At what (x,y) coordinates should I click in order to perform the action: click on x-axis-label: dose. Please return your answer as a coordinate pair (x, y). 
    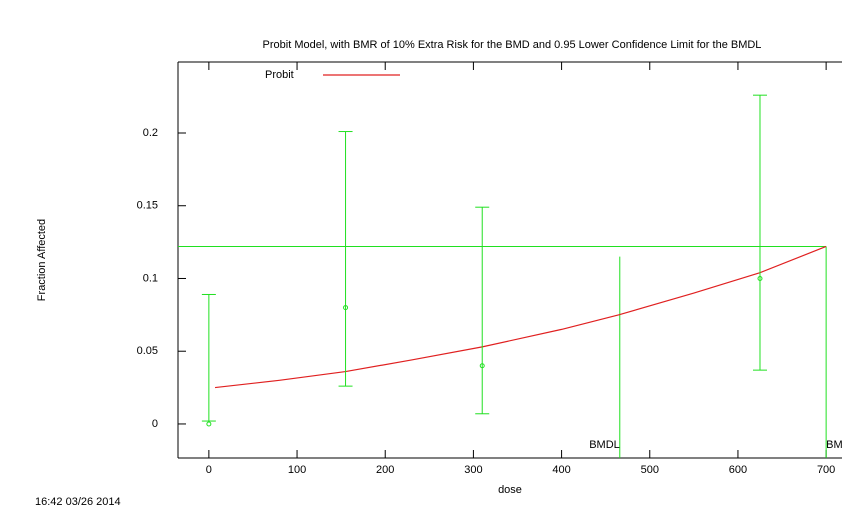
    Looking at the image, I should click on (510, 490).